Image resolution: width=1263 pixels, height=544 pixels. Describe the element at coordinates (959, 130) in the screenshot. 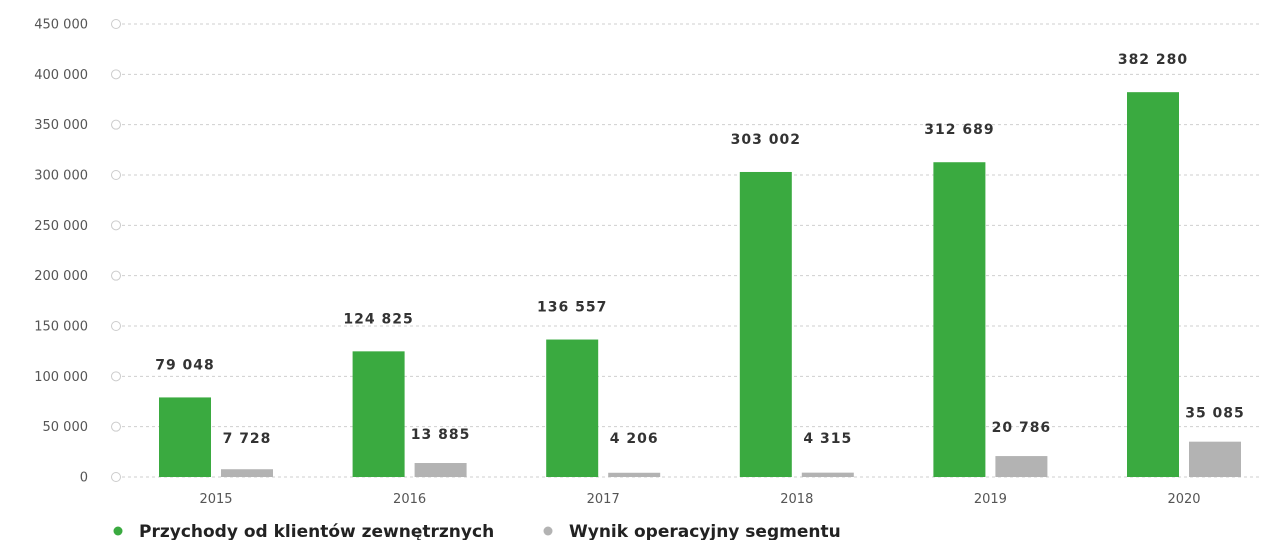

I see `data-label-revenue: 312 689` at that location.